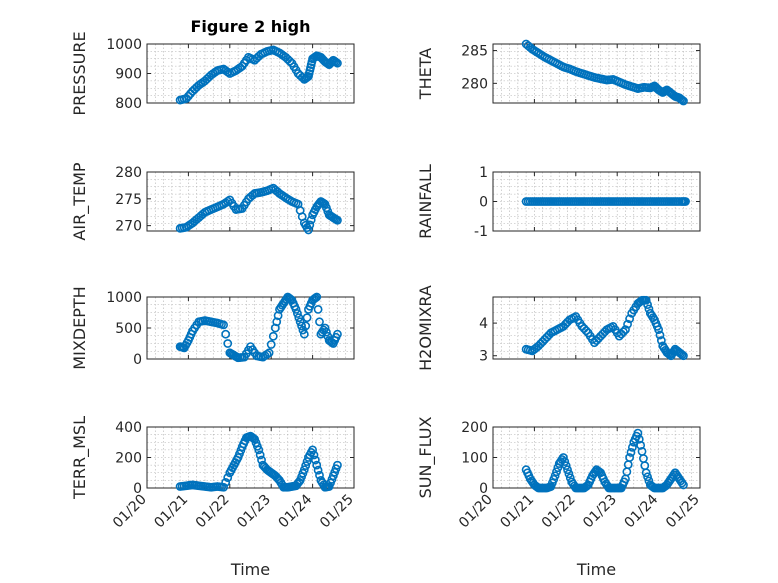 The image size is (778, 583). I want to click on y-tick-label: 500, so click(128, 329).